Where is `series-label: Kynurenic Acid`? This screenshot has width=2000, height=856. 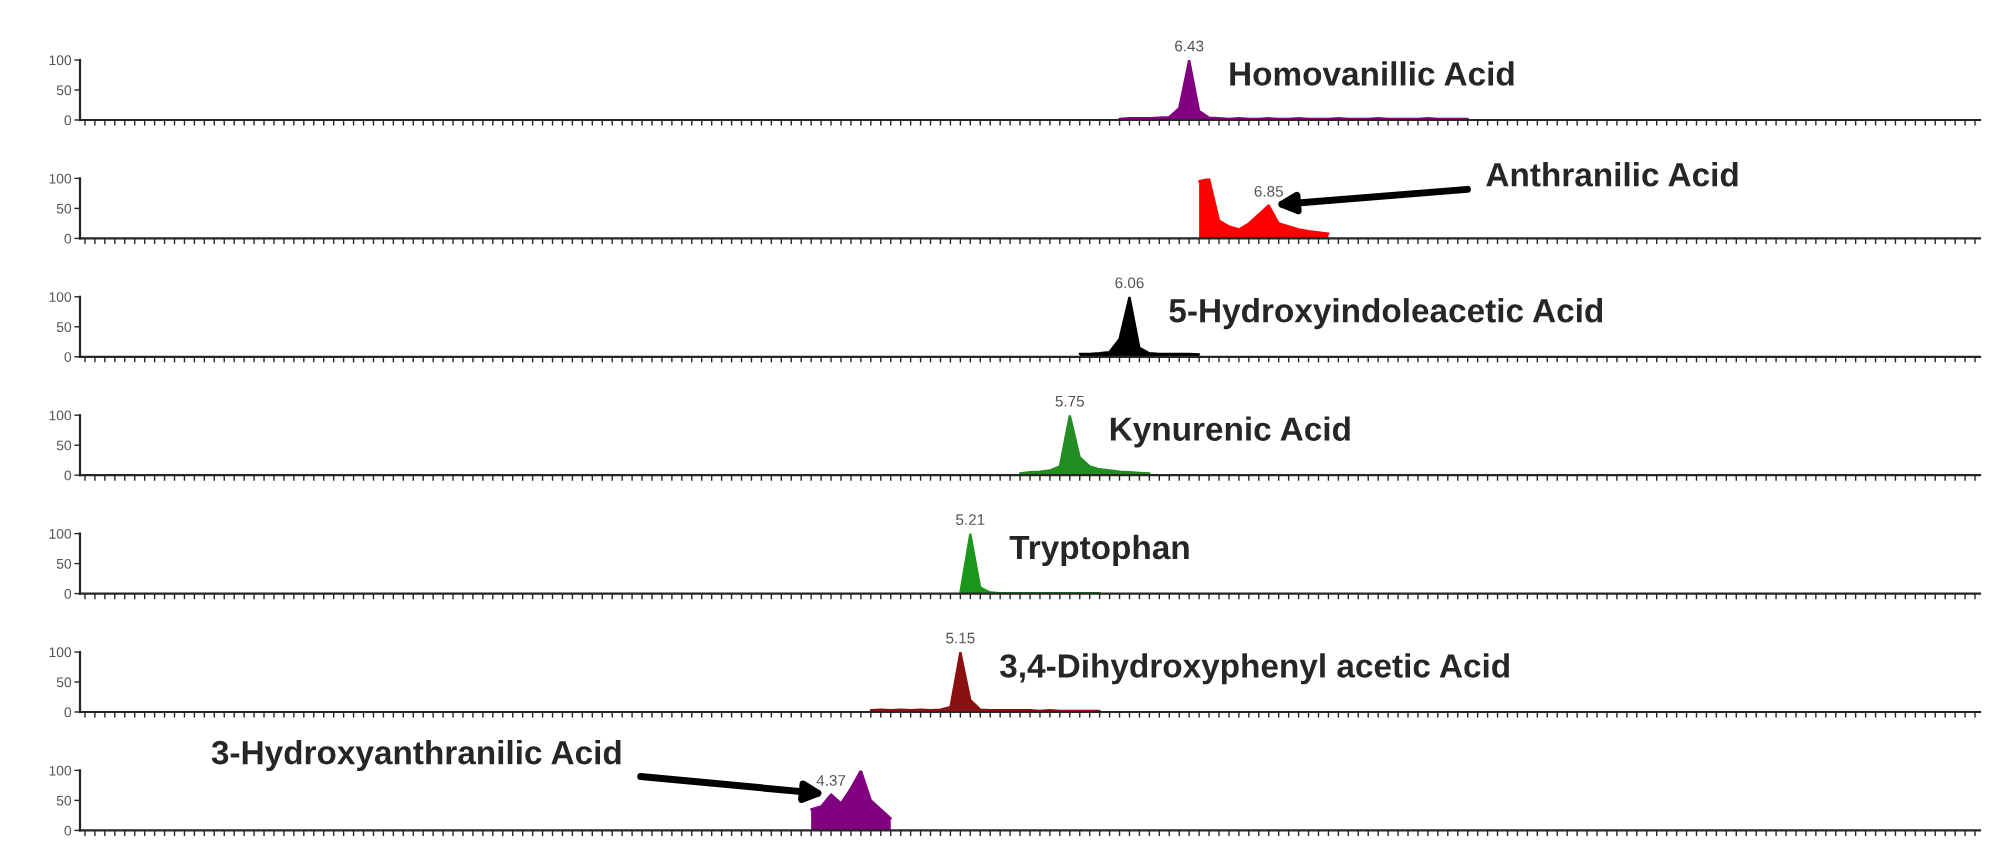 series-label: Kynurenic Acid is located at coordinates (1230, 432).